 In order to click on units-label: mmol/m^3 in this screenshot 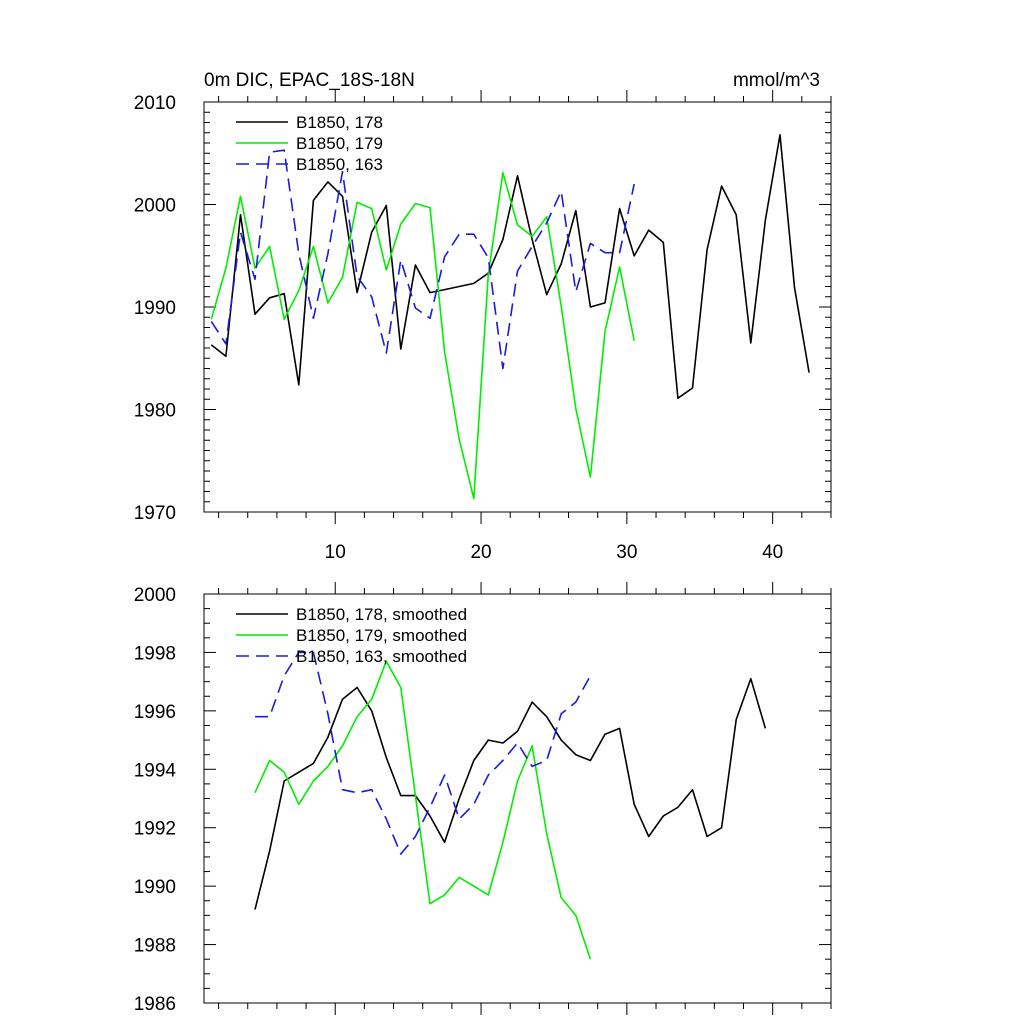, I will do `click(776, 80)`.